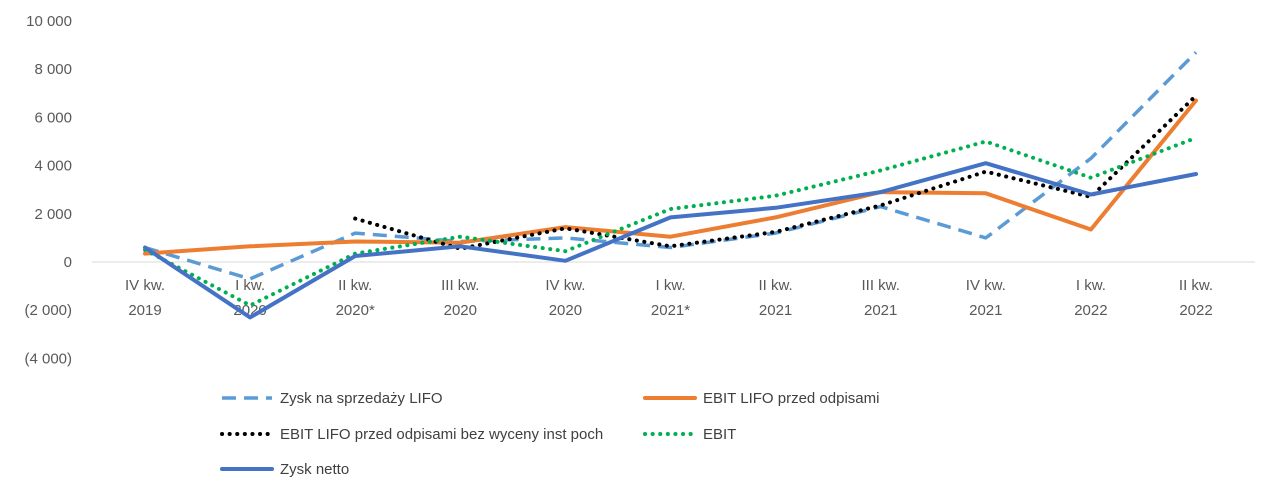 This screenshot has width=1278, height=496. Describe the element at coordinates (53, 214) in the screenshot. I see `y-tick-label: 2 000` at that location.